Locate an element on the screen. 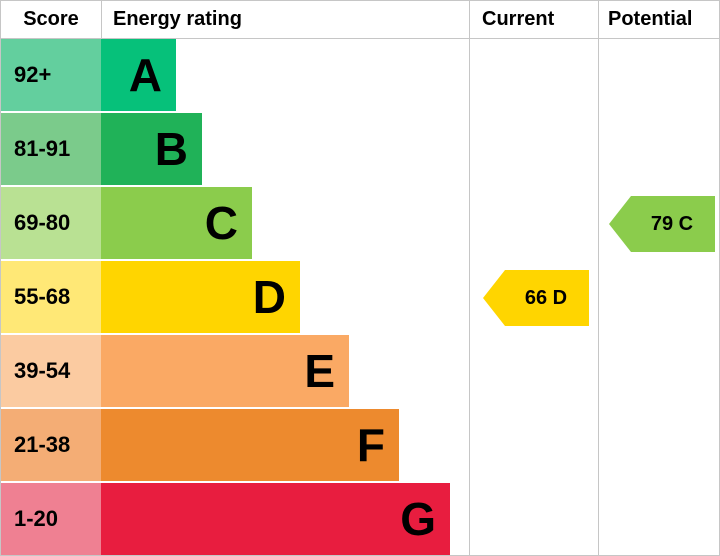 The image size is (720, 556). band-row-d: 55-68 D is located at coordinates (235, 298).